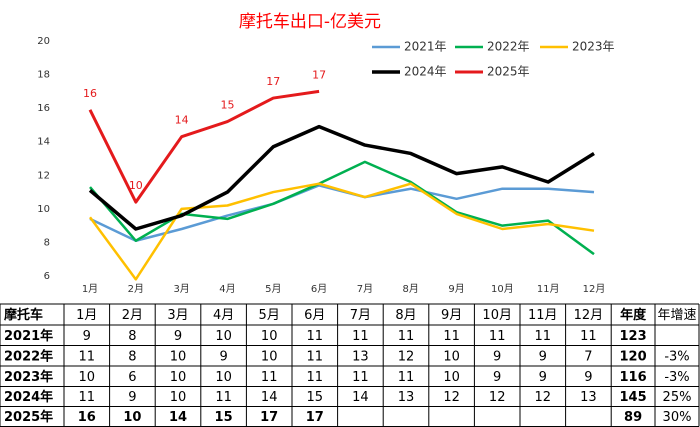 This screenshot has height=427, width=700. Describe the element at coordinates (47, 276) in the screenshot. I see `y-tick-label: 6` at that location.